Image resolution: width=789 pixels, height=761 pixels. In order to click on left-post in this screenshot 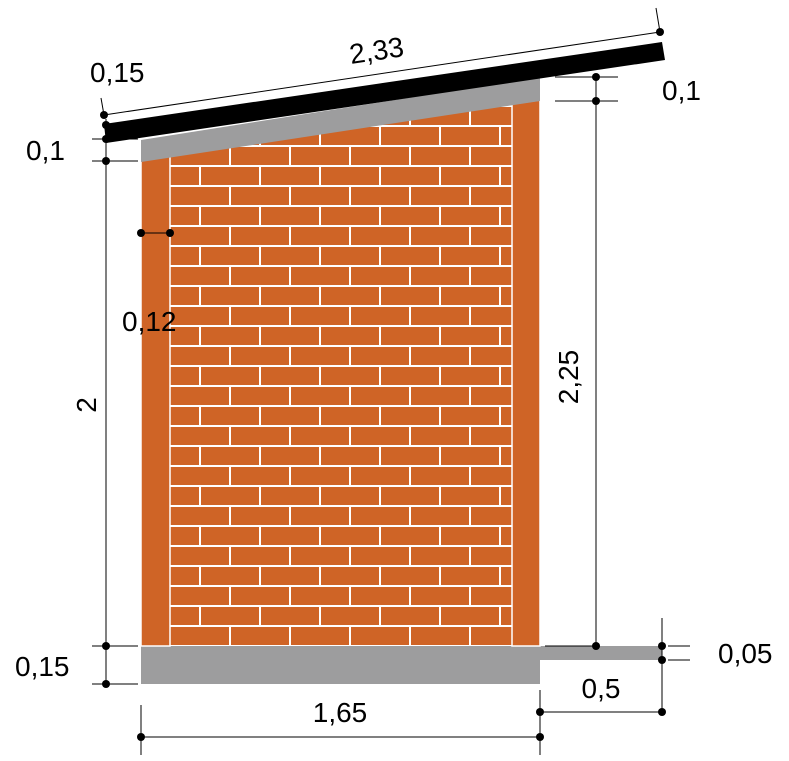, I will do `click(155, 400)`.